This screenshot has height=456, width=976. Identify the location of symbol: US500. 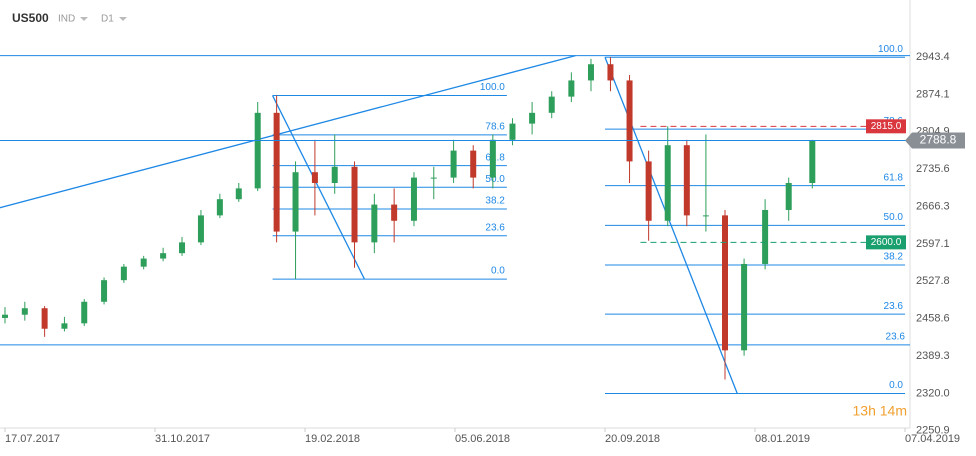
(30, 18).